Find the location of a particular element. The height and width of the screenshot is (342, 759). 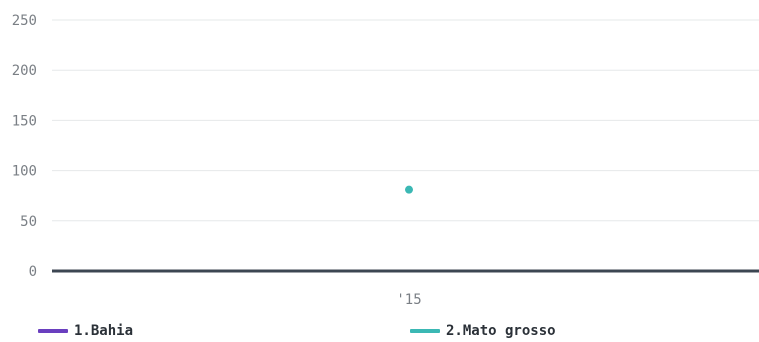

y-tick-label-100: 100 is located at coordinates (24, 172).